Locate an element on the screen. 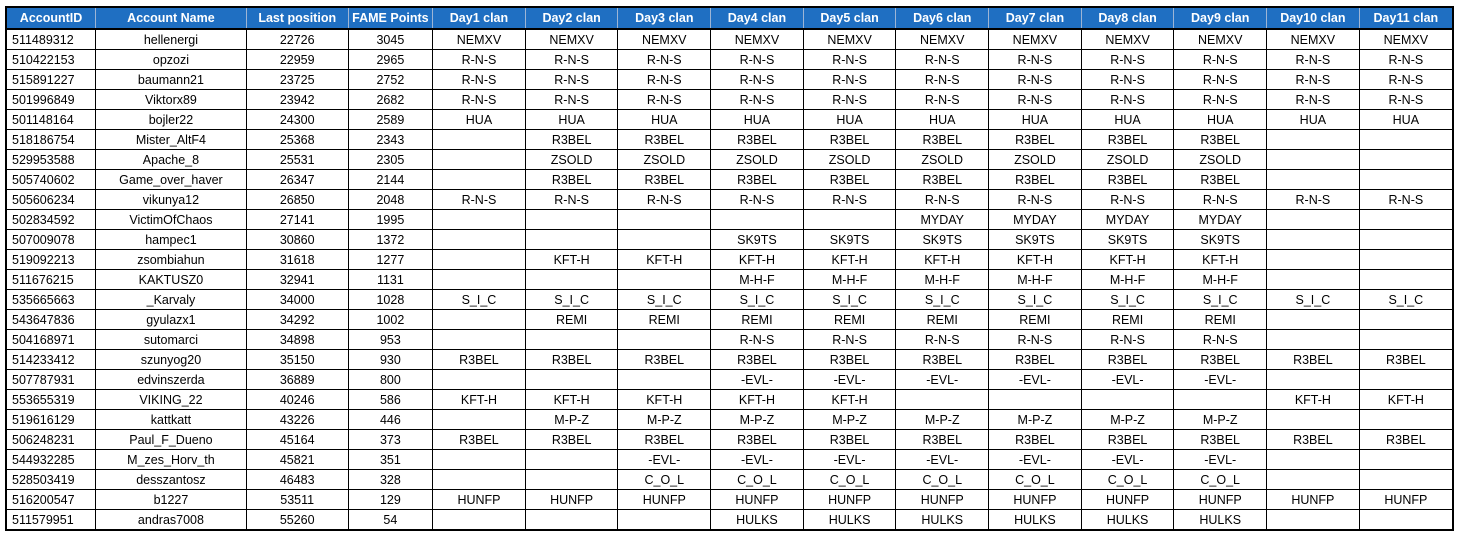  column-header: AccountID is located at coordinates (52, 19).